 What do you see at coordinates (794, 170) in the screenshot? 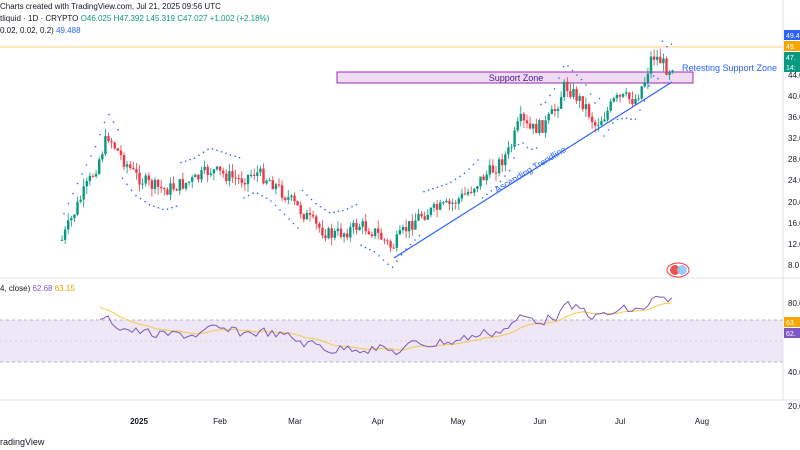
I see `price-axis: 44.0 40.0 36.0 32.0 28.0 24.0 20.0 16.0 12.0 8.0` at bounding box center [794, 170].